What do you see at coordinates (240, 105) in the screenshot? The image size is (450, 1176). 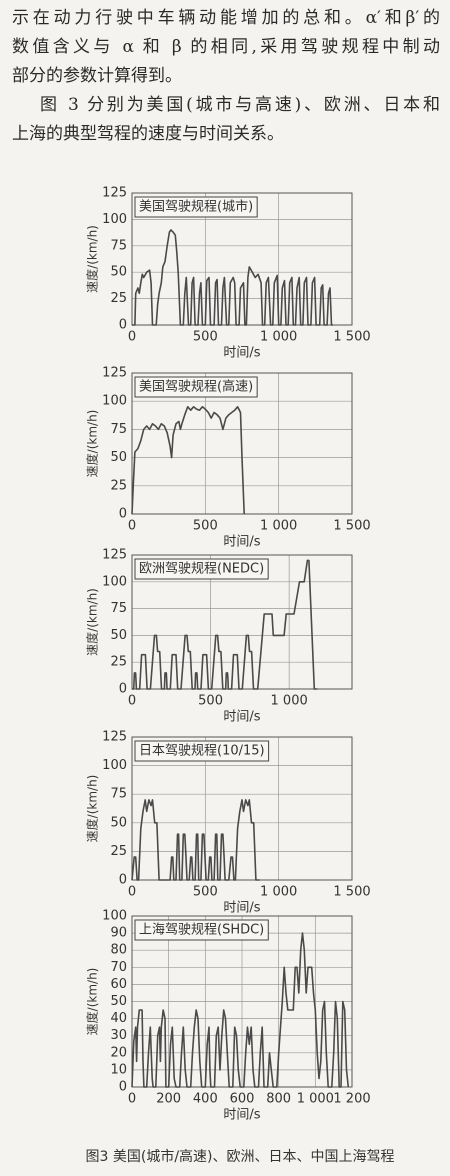 I see `text-line: 图 3 分别为美国(城市与高速)、欧洲、日本和` at bounding box center [240, 105].